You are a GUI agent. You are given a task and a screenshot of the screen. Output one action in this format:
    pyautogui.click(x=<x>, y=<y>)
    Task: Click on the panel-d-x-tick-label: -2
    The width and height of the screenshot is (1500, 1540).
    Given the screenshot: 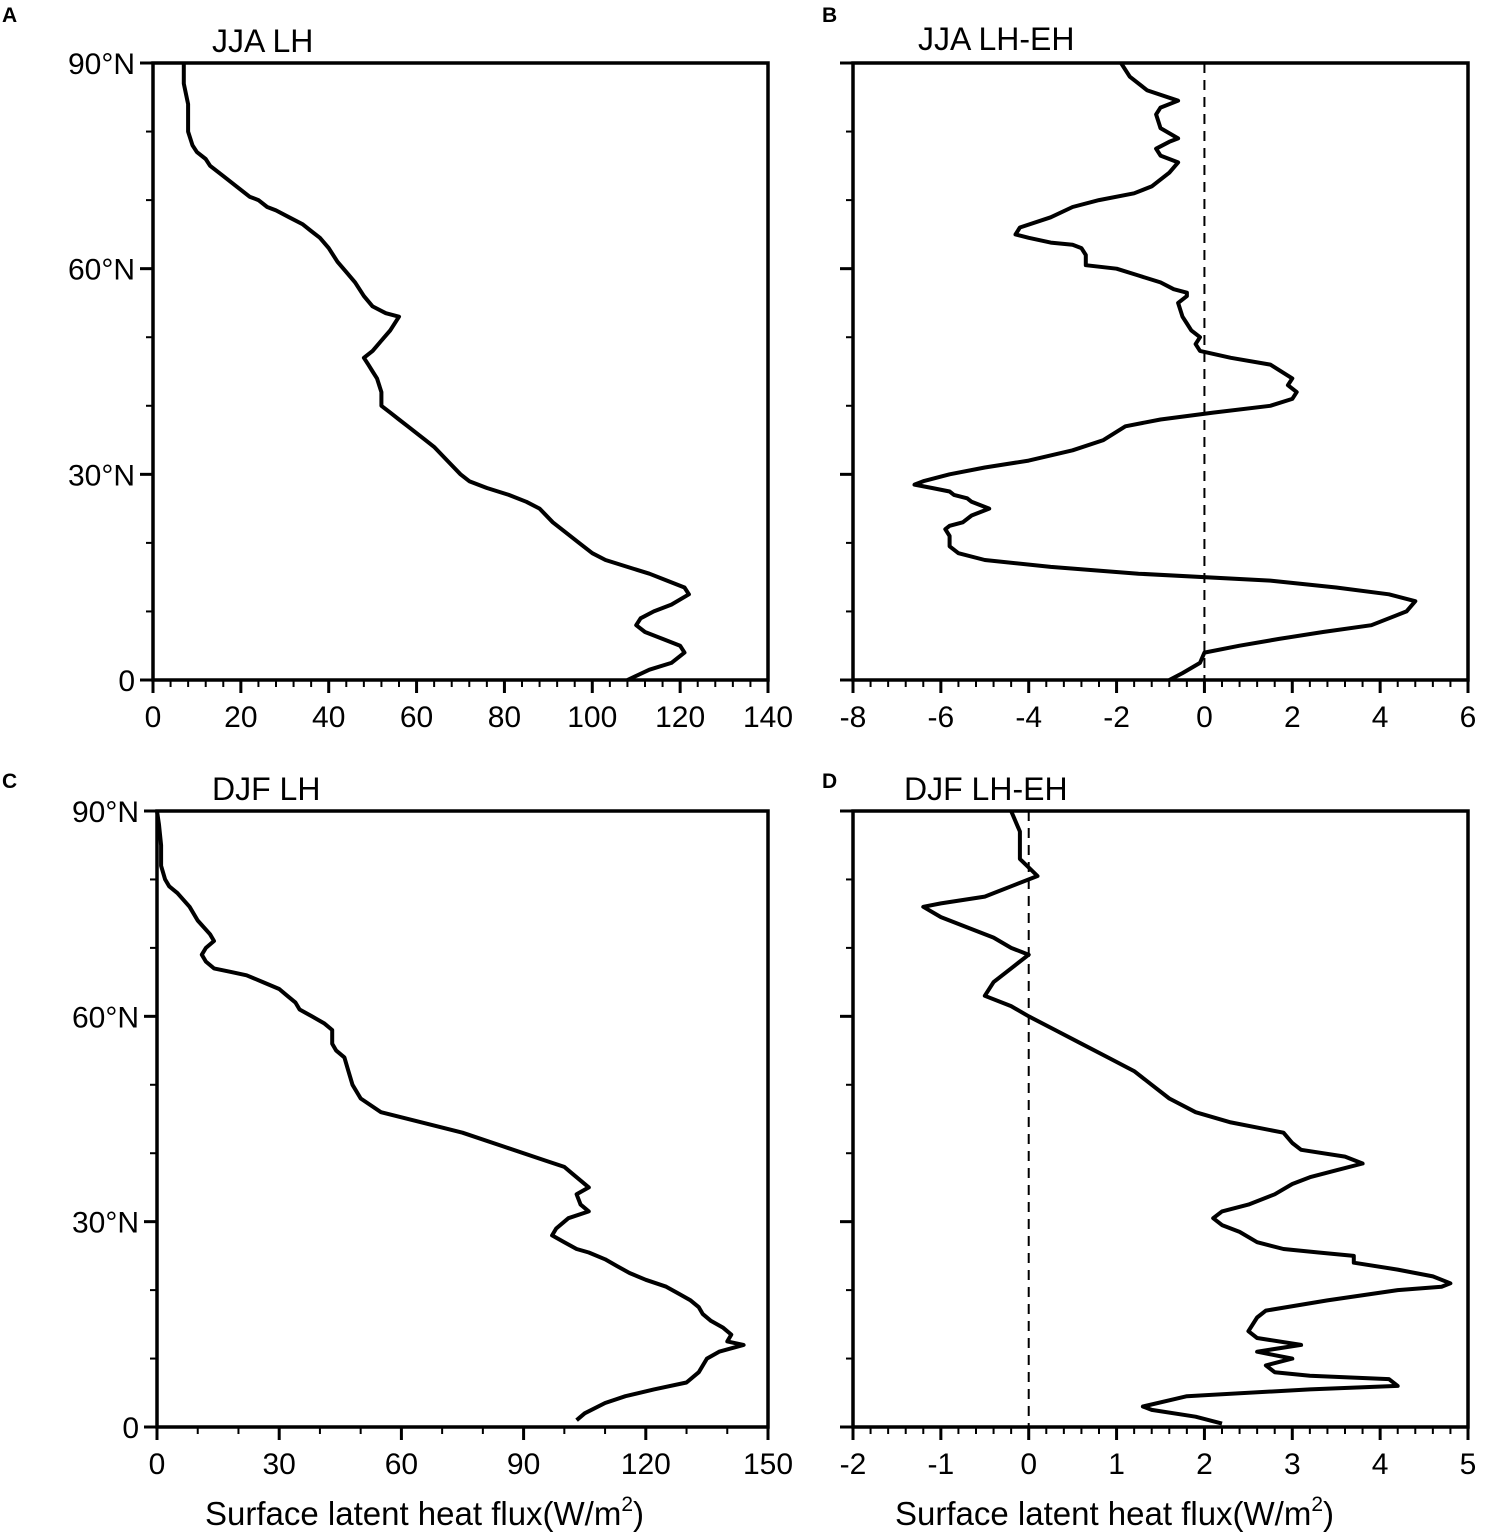 What is the action you would take?
    pyautogui.click(x=853, y=1464)
    